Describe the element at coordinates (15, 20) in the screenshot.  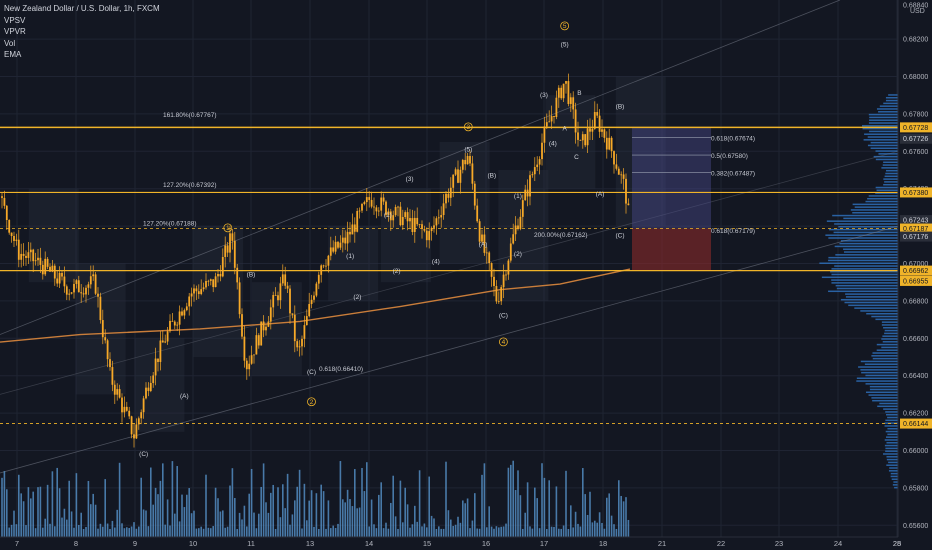
I see `indicator-vpsv: VPSV` at that location.